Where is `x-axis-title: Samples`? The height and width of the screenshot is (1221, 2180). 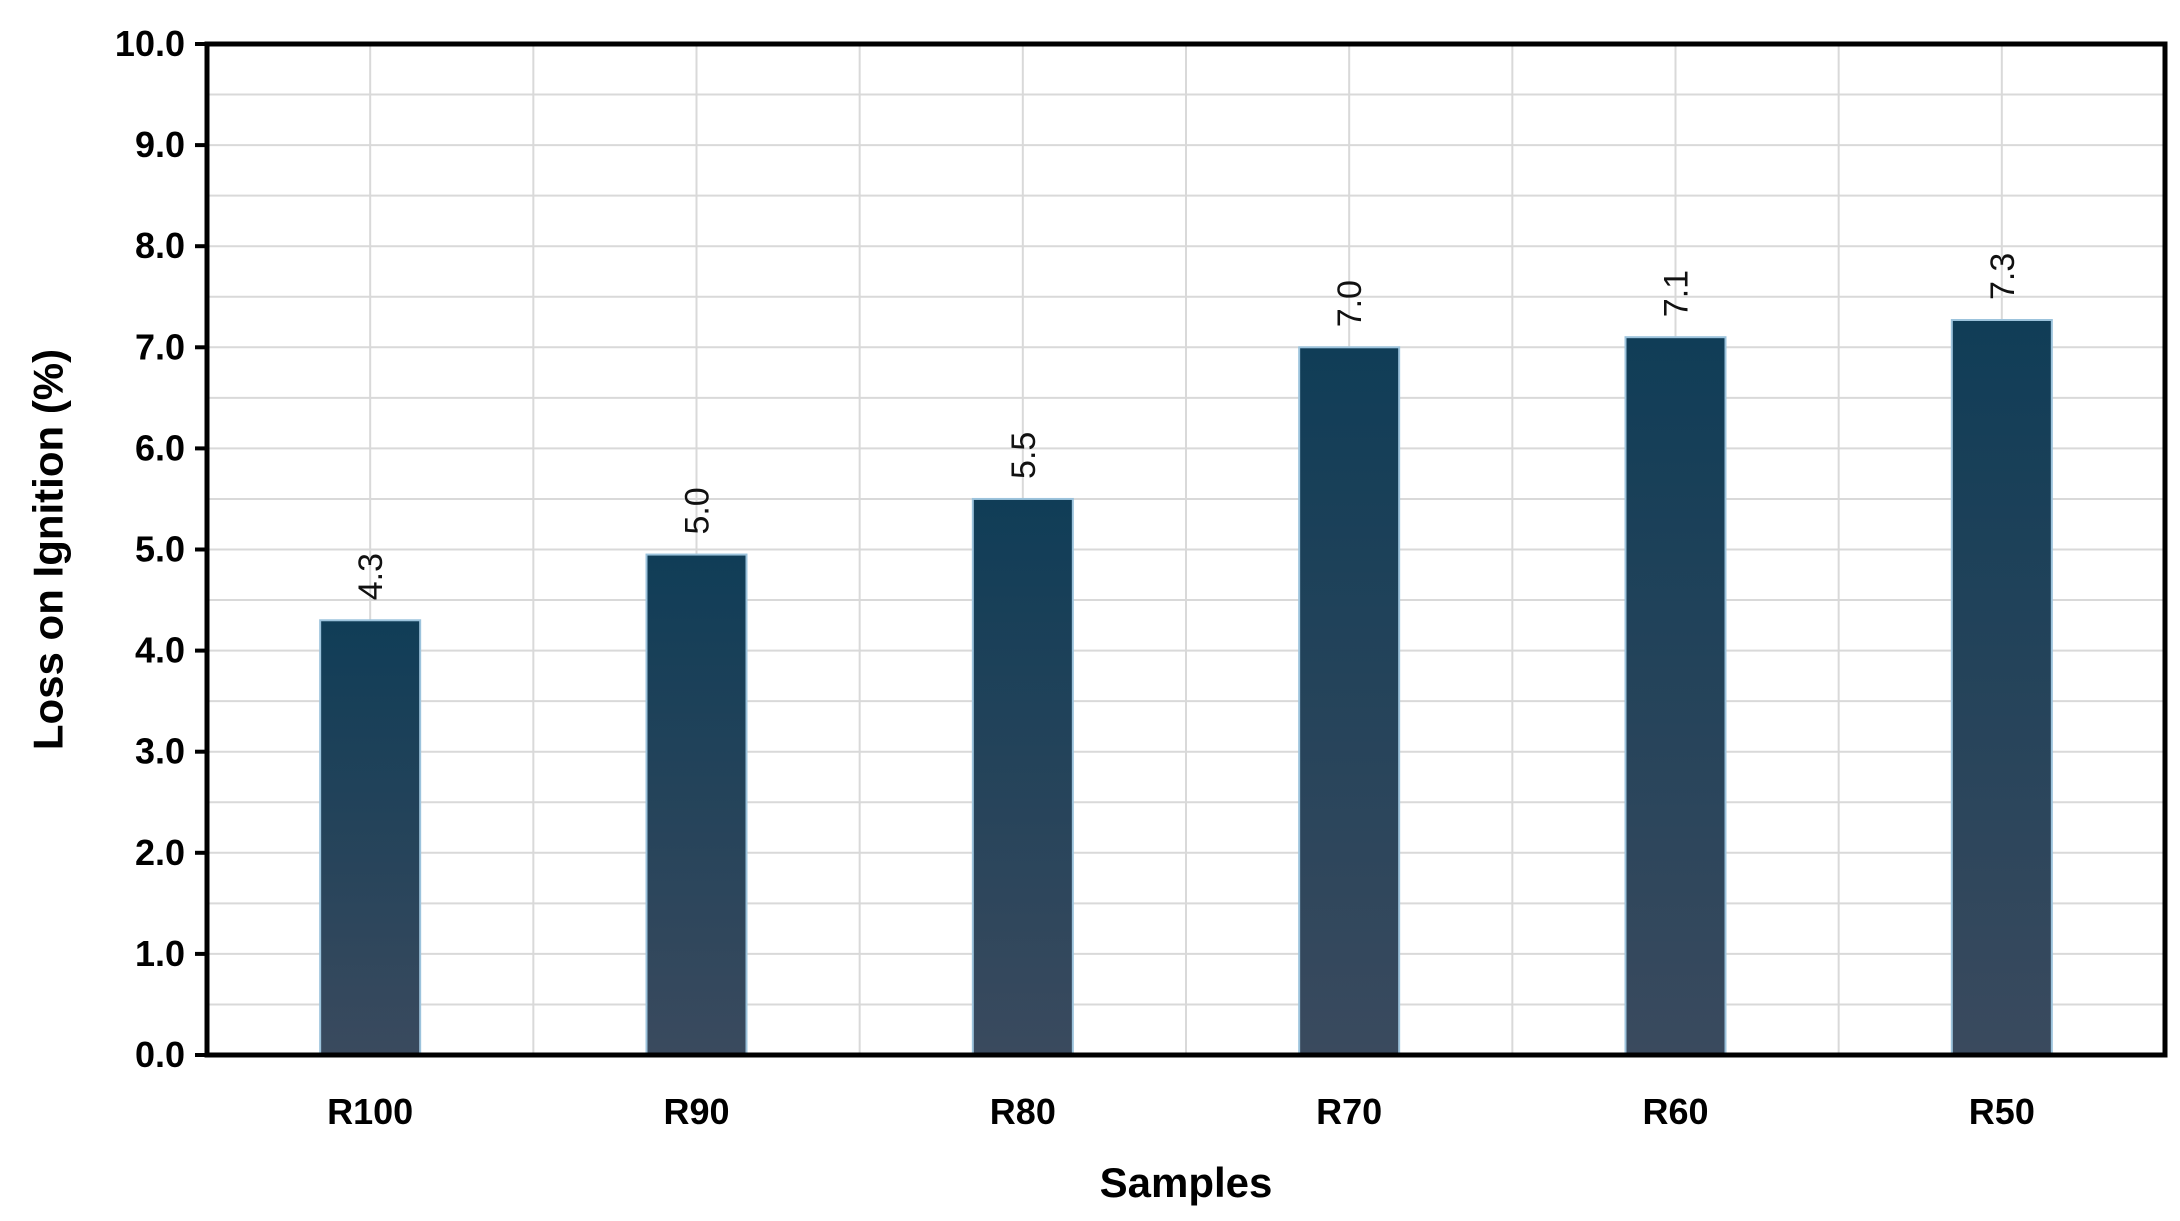
x-axis-title: Samples is located at coordinates (1186, 1182).